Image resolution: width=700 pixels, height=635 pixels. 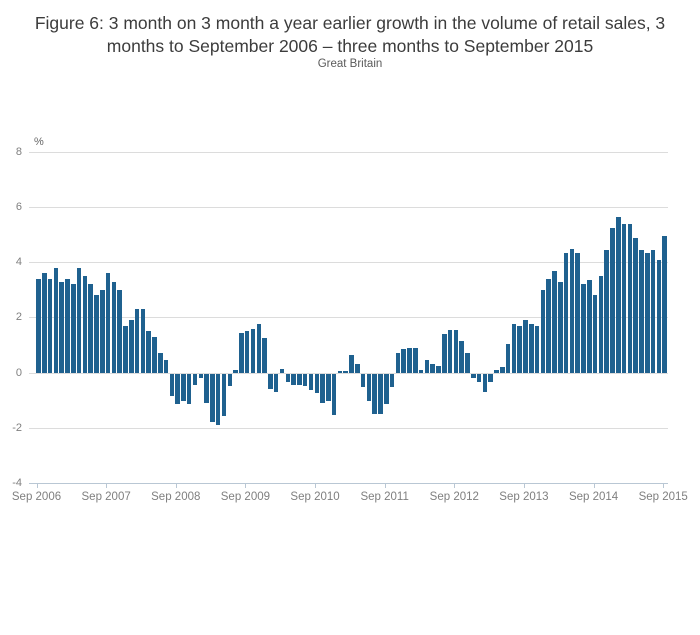 I want to click on x-axis-tick-label: Sep 2012, so click(x=454, y=497).